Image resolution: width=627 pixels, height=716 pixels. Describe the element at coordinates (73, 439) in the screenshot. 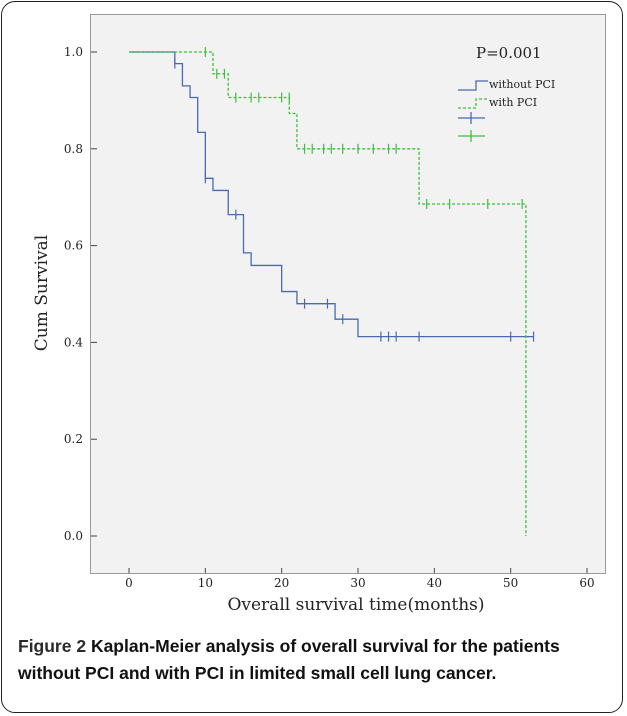

I see `y-tick-label: 0.2` at that location.